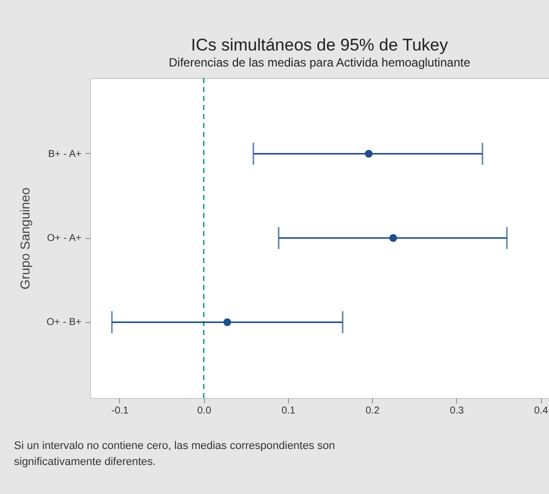  What do you see at coordinates (204, 411) in the screenshot?
I see `x-tick-label: 0.0` at bounding box center [204, 411].